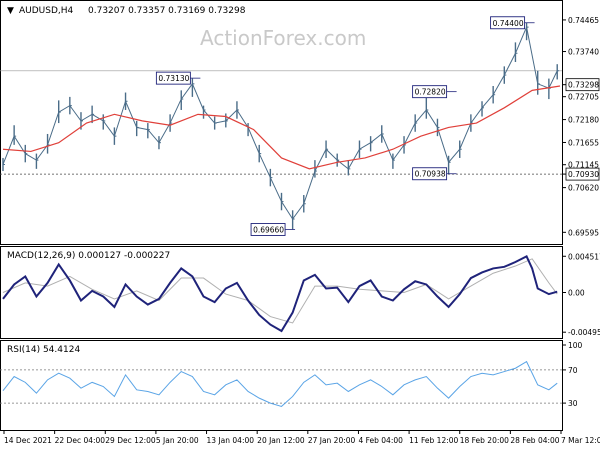 Image resolution: width=600 pixels, height=454 pixels. Describe the element at coordinates (583, 20) in the screenshot. I see `price-axis-label: 0.74465` at that location.